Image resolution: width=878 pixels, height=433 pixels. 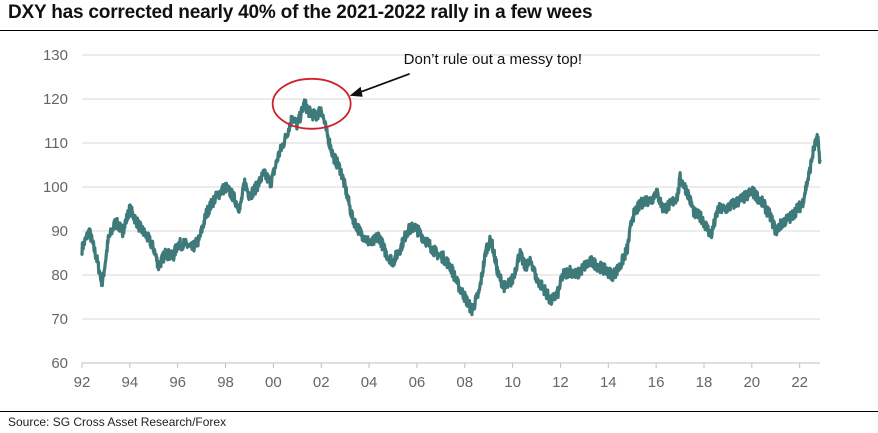 I want to click on y-tick-label-100: 100, so click(x=55, y=187).